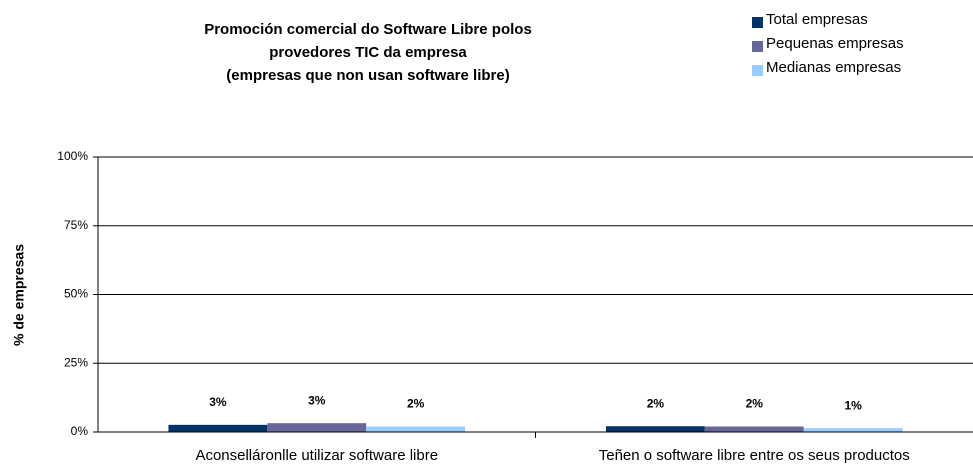 The height and width of the screenshot is (468, 973). I want to click on y-tick-label: 25%, so click(76, 362).